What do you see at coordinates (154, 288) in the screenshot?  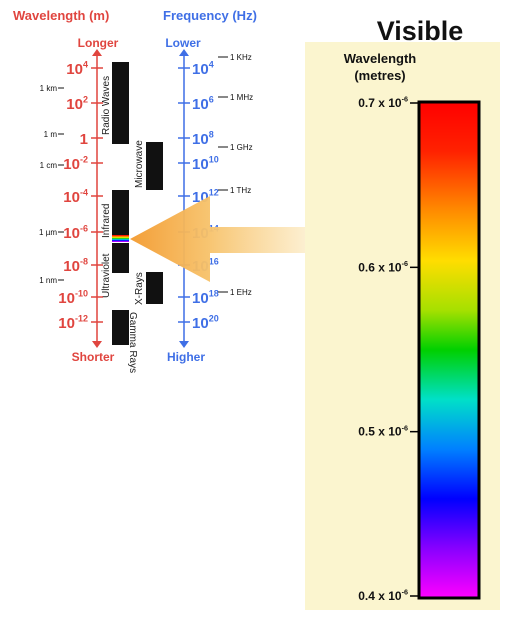 I see `band-bar-xrays` at bounding box center [154, 288].